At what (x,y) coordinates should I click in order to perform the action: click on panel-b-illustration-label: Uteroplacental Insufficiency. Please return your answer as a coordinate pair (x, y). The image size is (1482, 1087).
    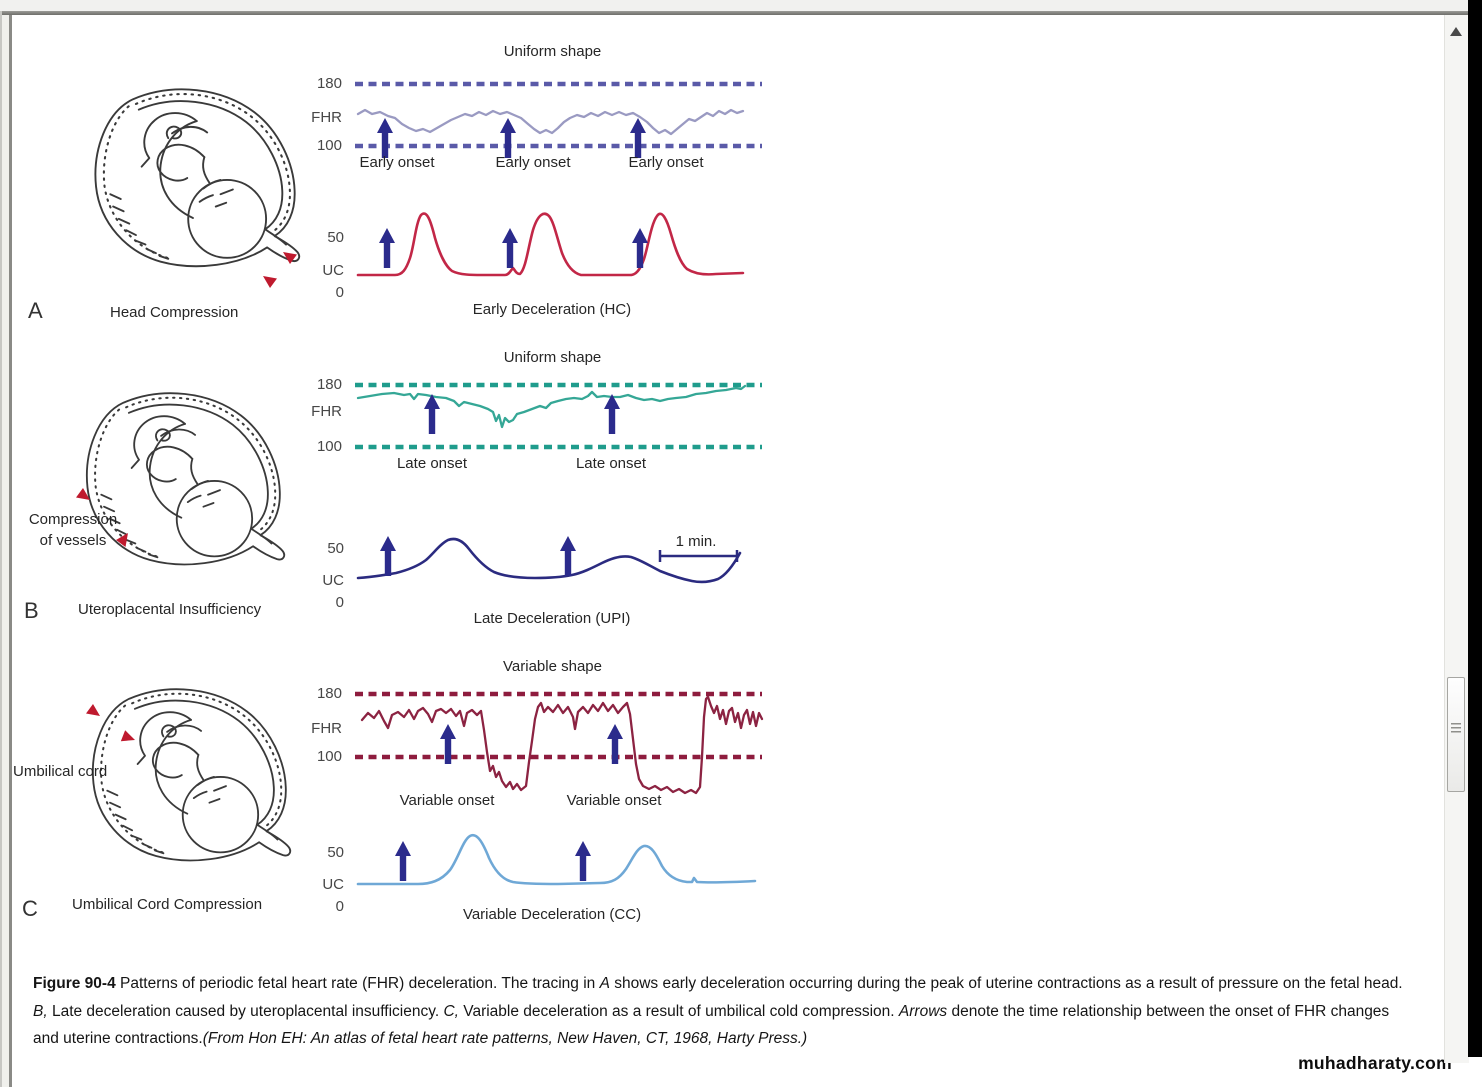
    Looking at the image, I should click on (170, 609).